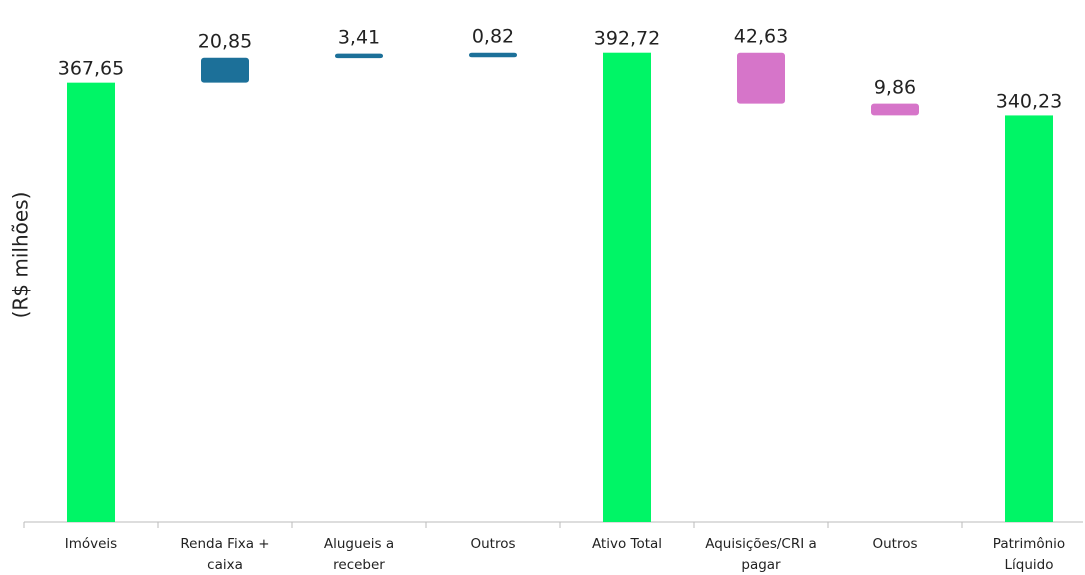  Describe the element at coordinates (1029, 101) in the screenshot. I see `value-label: 340,23` at that location.